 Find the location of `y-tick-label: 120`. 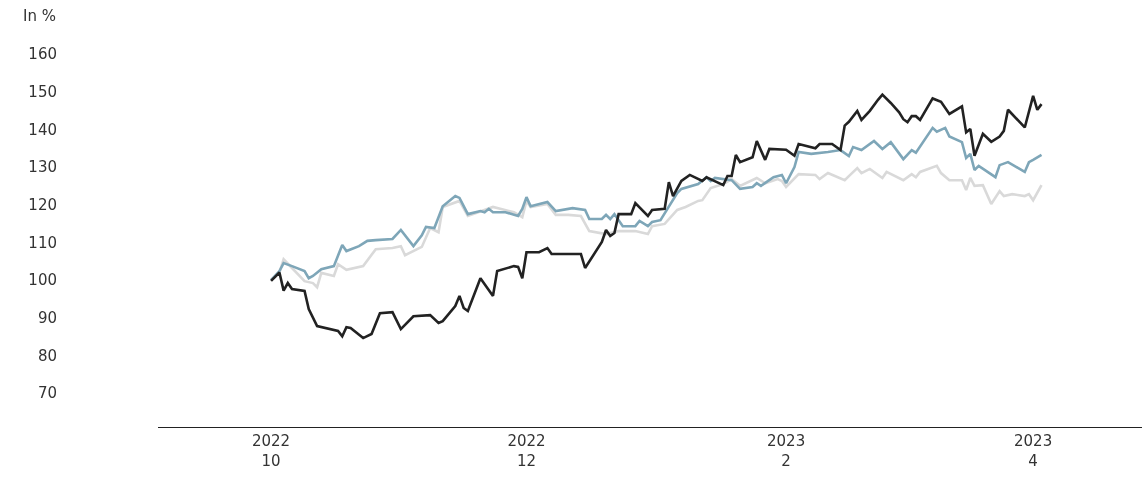

y-tick-label: 120 is located at coordinates (42, 204).